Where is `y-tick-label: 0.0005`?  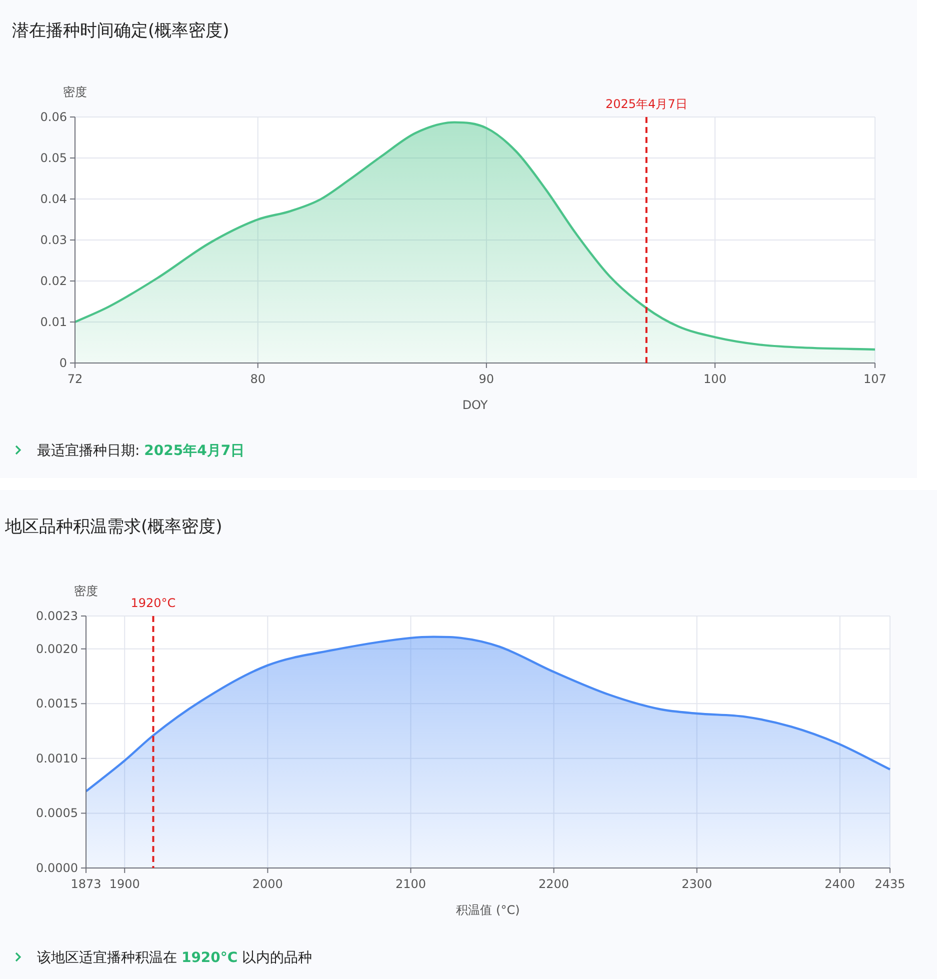 y-tick-label: 0.0005 is located at coordinates (57, 813).